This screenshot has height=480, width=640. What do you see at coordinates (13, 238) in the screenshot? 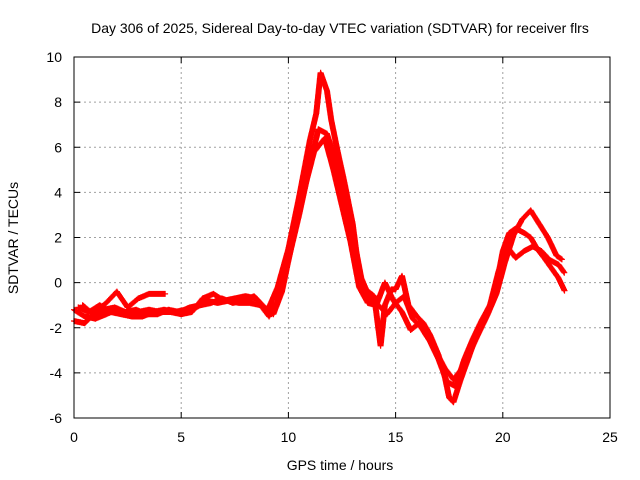
I see `y-axis-label: SDTVAR / TECUs` at bounding box center [13, 238].